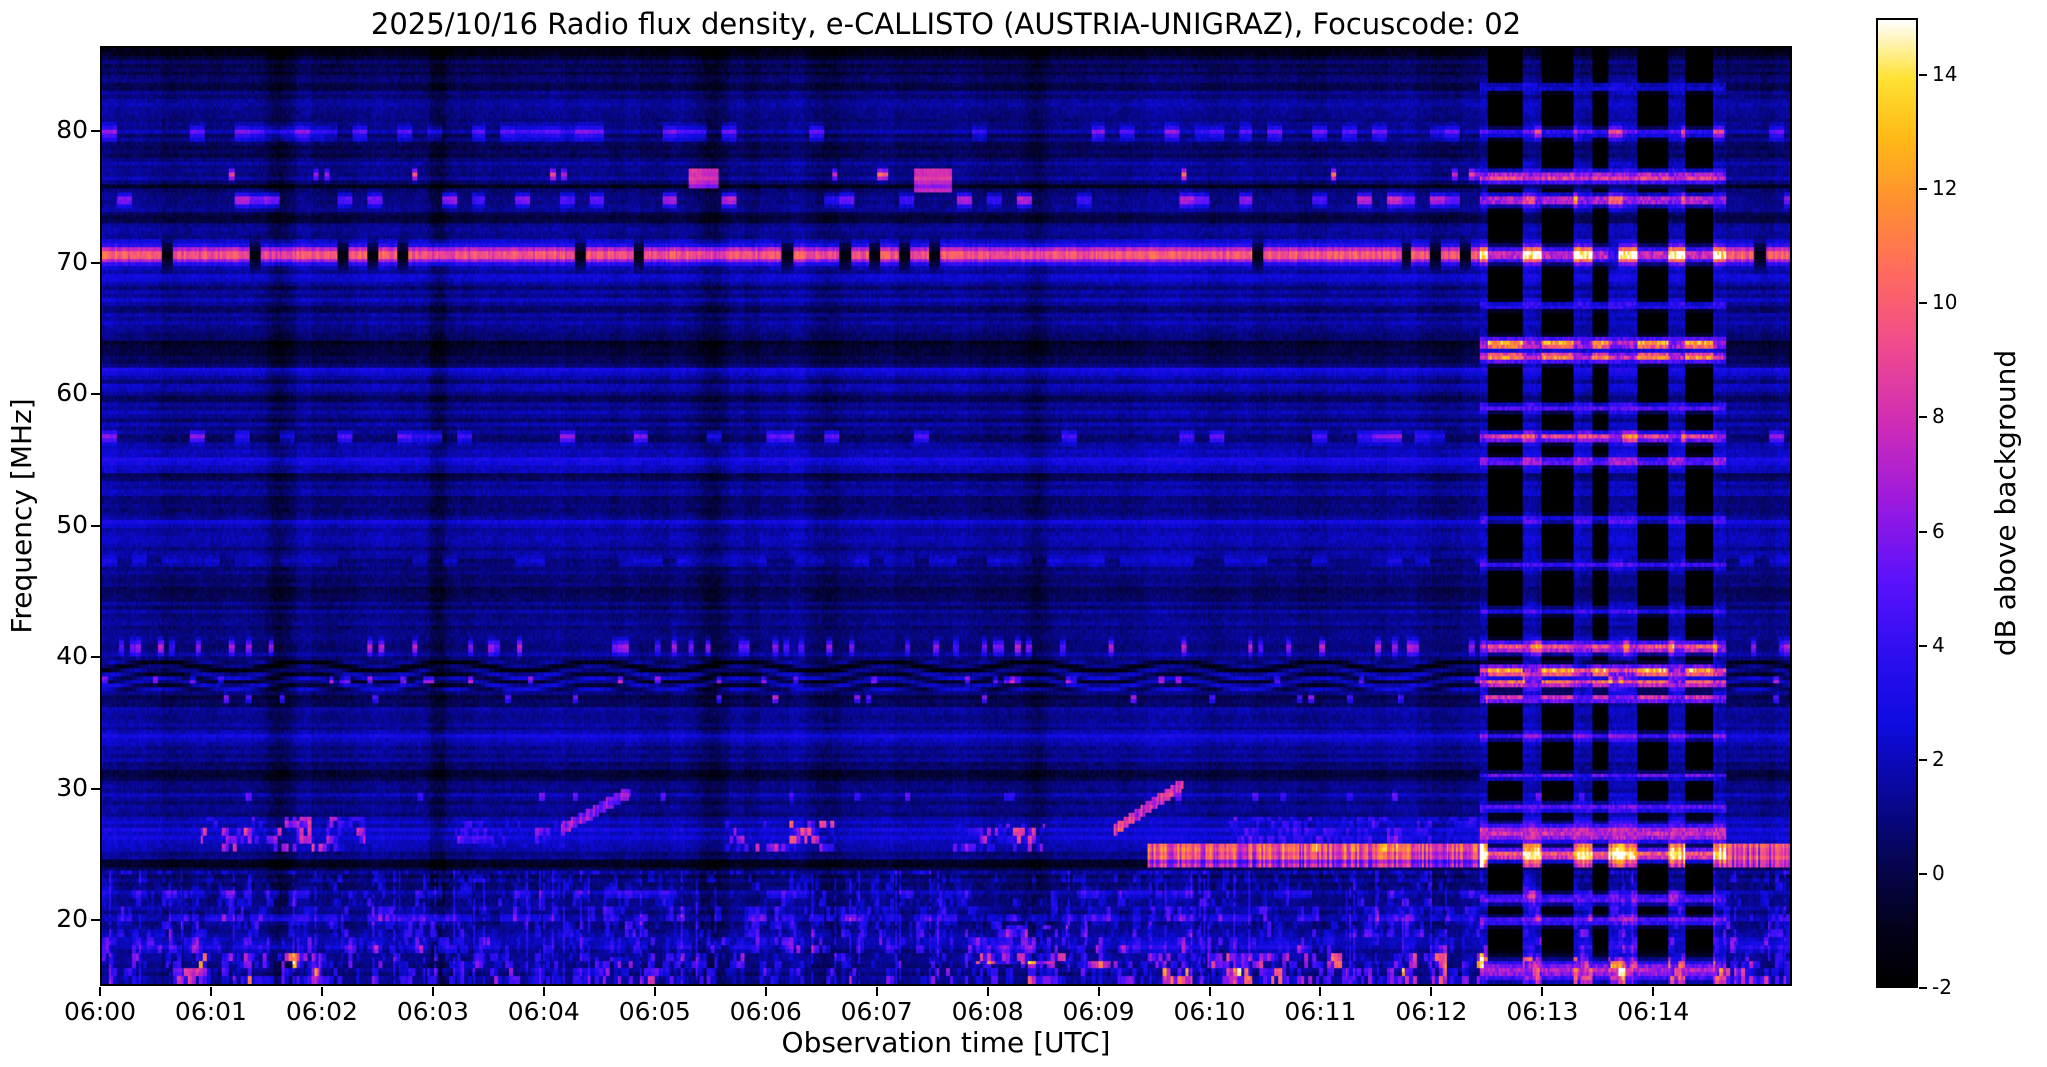 The height and width of the screenshot is (1067, 2047). What do you see at coordinates (1431, 1011) in the screenshot?
I see `x-tick-label: 06:12` at bounding box center [1431, 1011].